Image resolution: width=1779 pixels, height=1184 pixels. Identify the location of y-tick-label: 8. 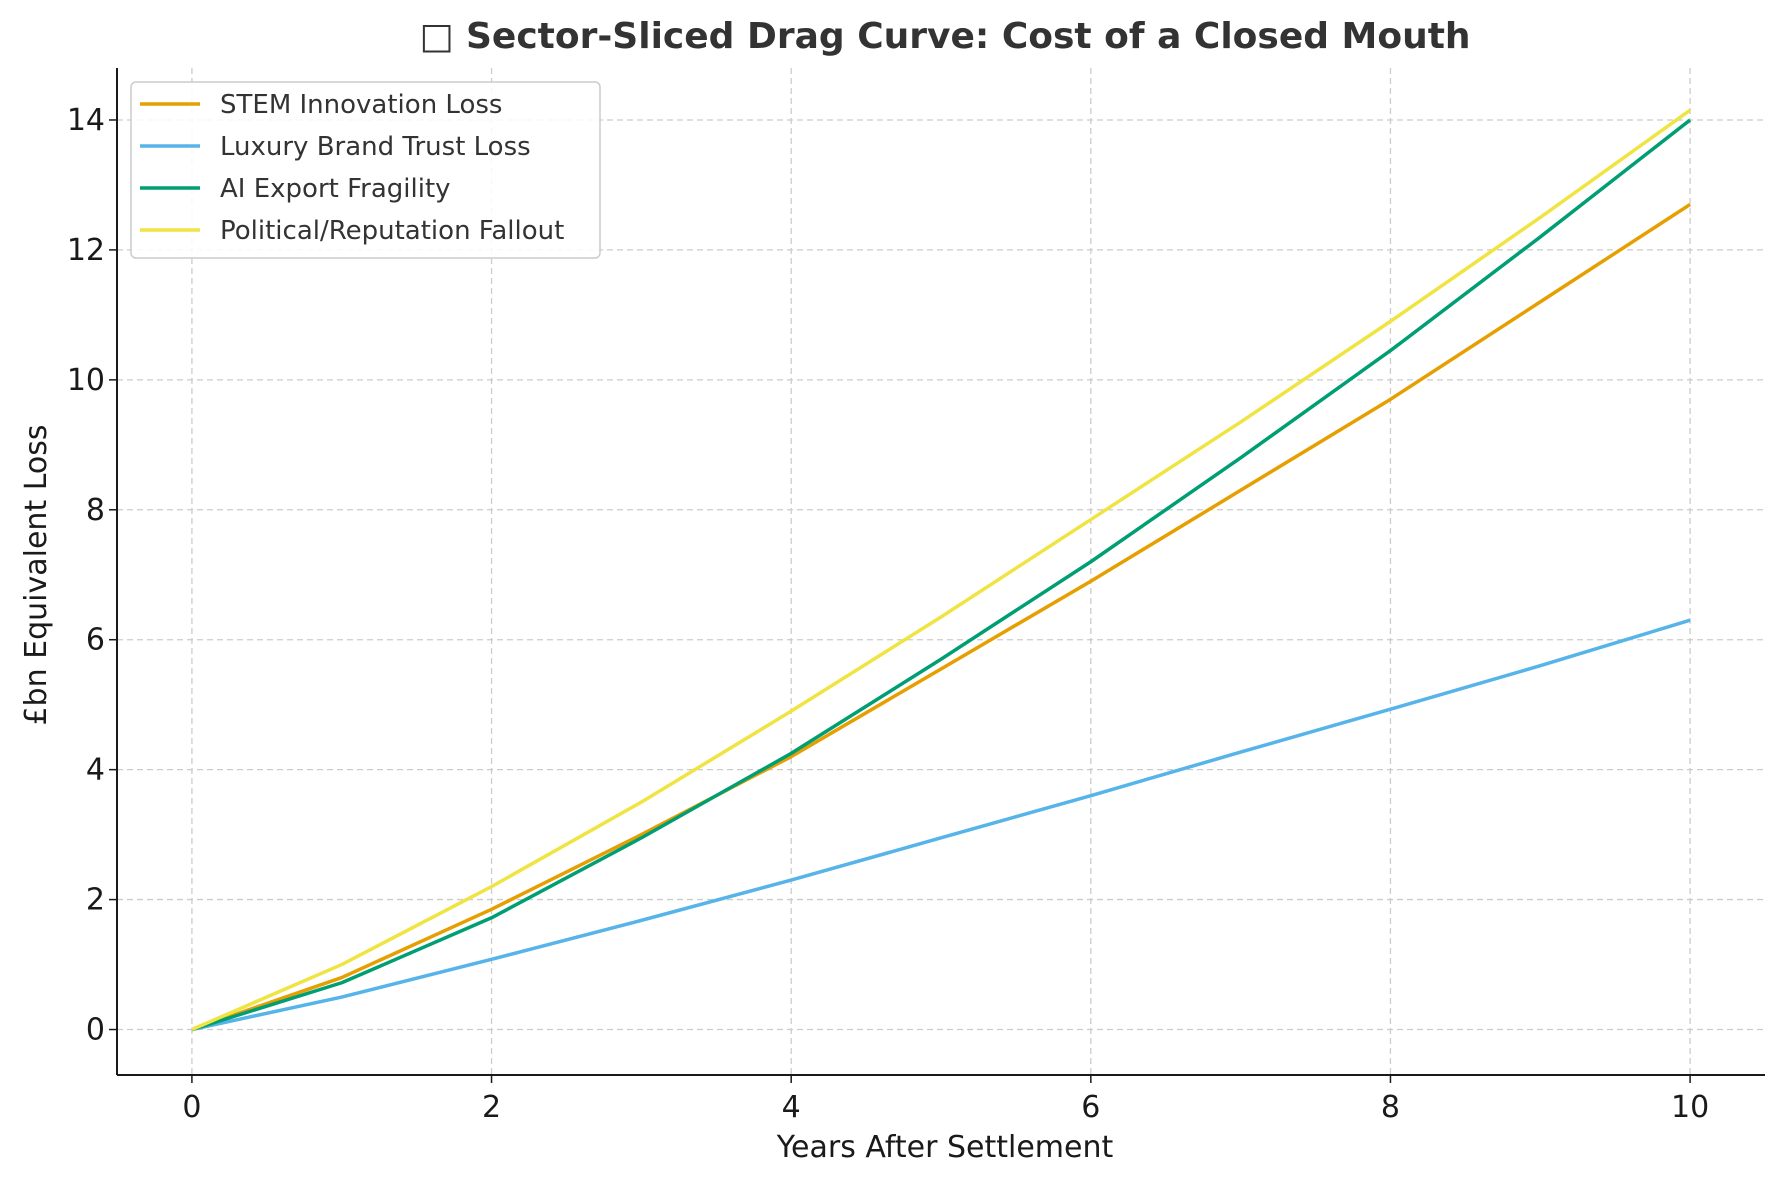
(95, 510).